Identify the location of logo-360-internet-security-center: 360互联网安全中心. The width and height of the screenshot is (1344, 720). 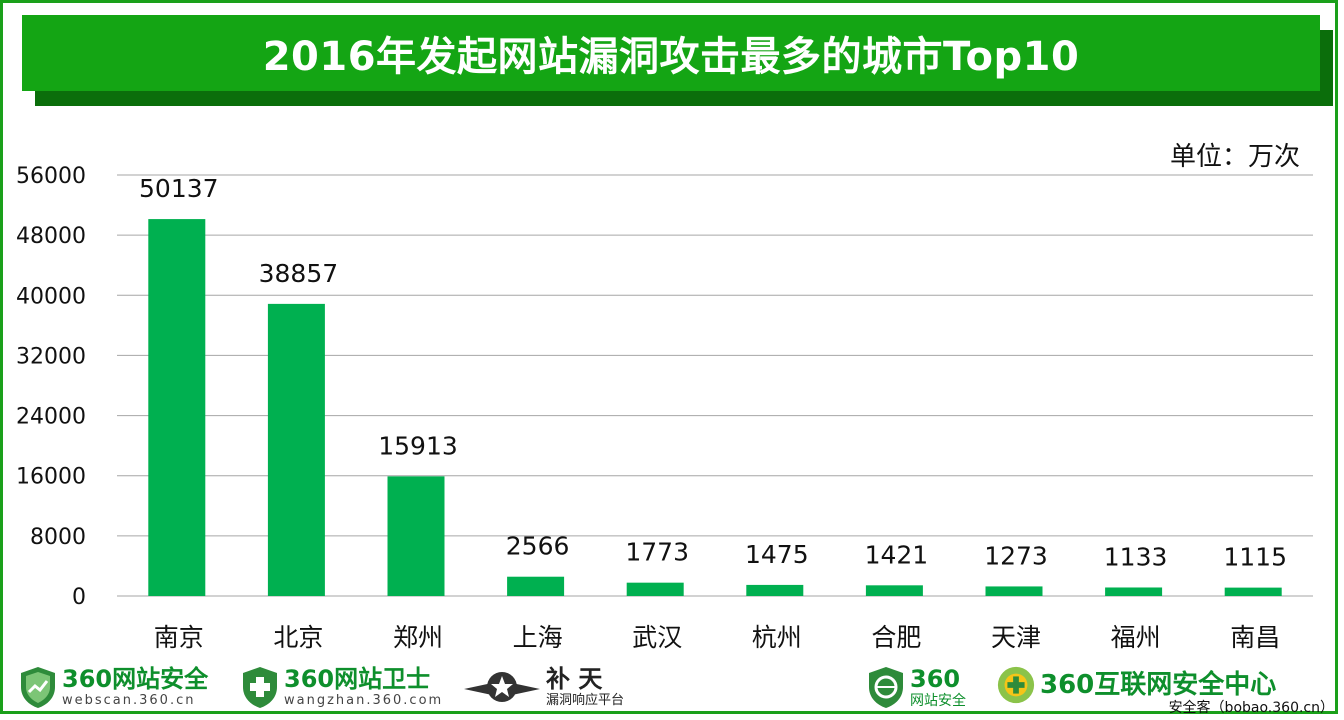
(1136, 685).